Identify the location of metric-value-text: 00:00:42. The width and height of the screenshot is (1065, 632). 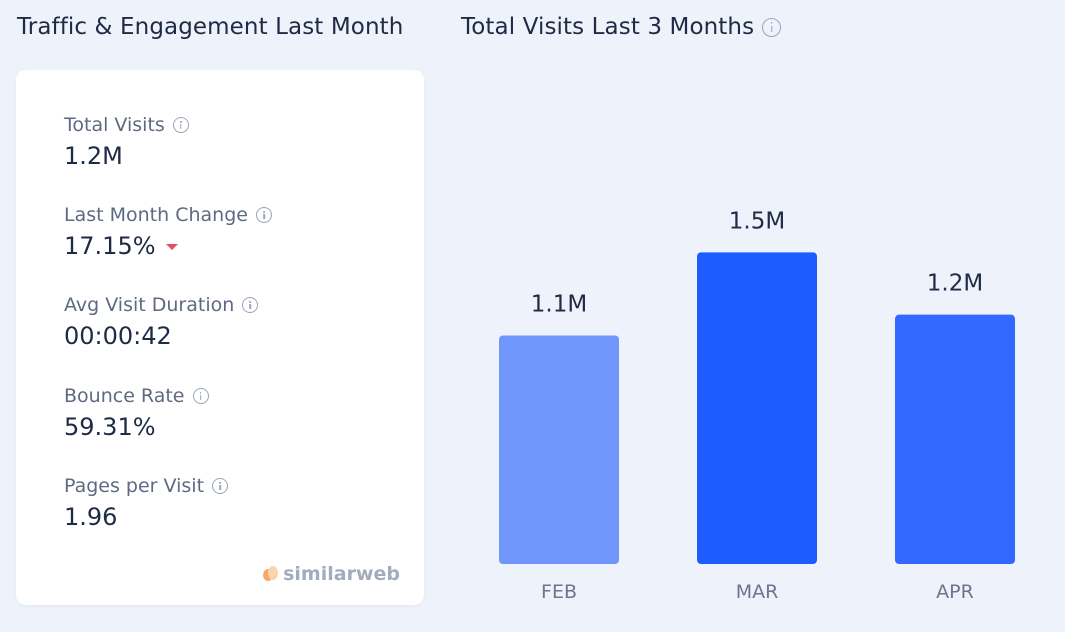
(118, 336).